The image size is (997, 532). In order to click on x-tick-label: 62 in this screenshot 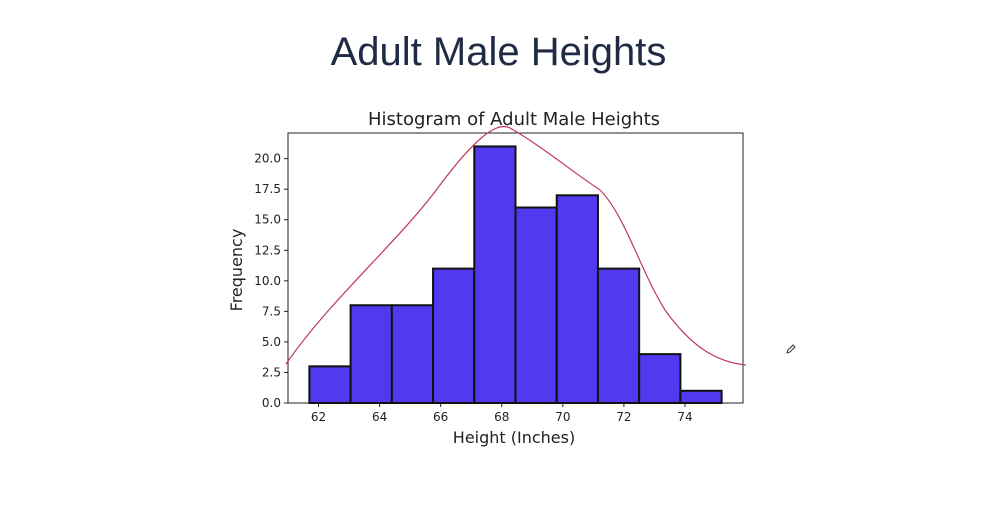, I will do `click(318, 417)`.